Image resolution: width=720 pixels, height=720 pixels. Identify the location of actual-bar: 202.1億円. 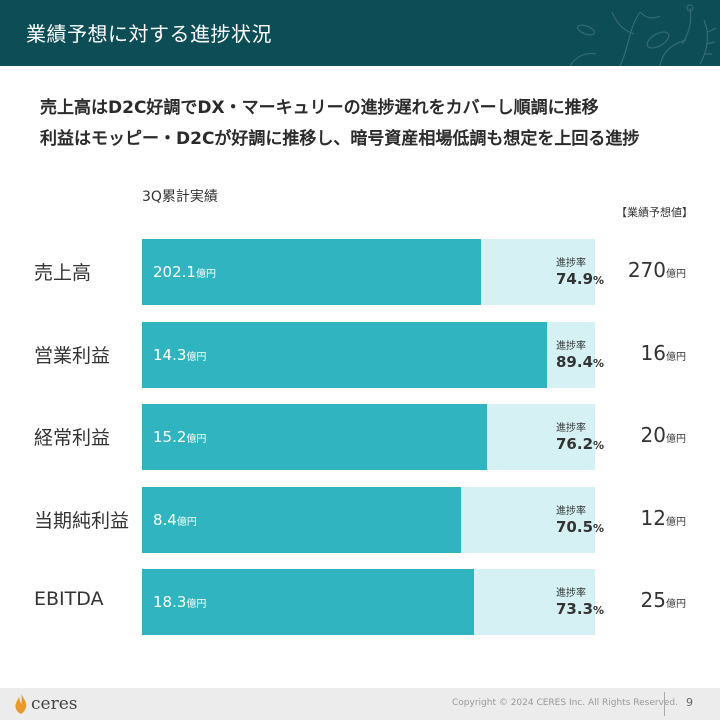
(311, 272).